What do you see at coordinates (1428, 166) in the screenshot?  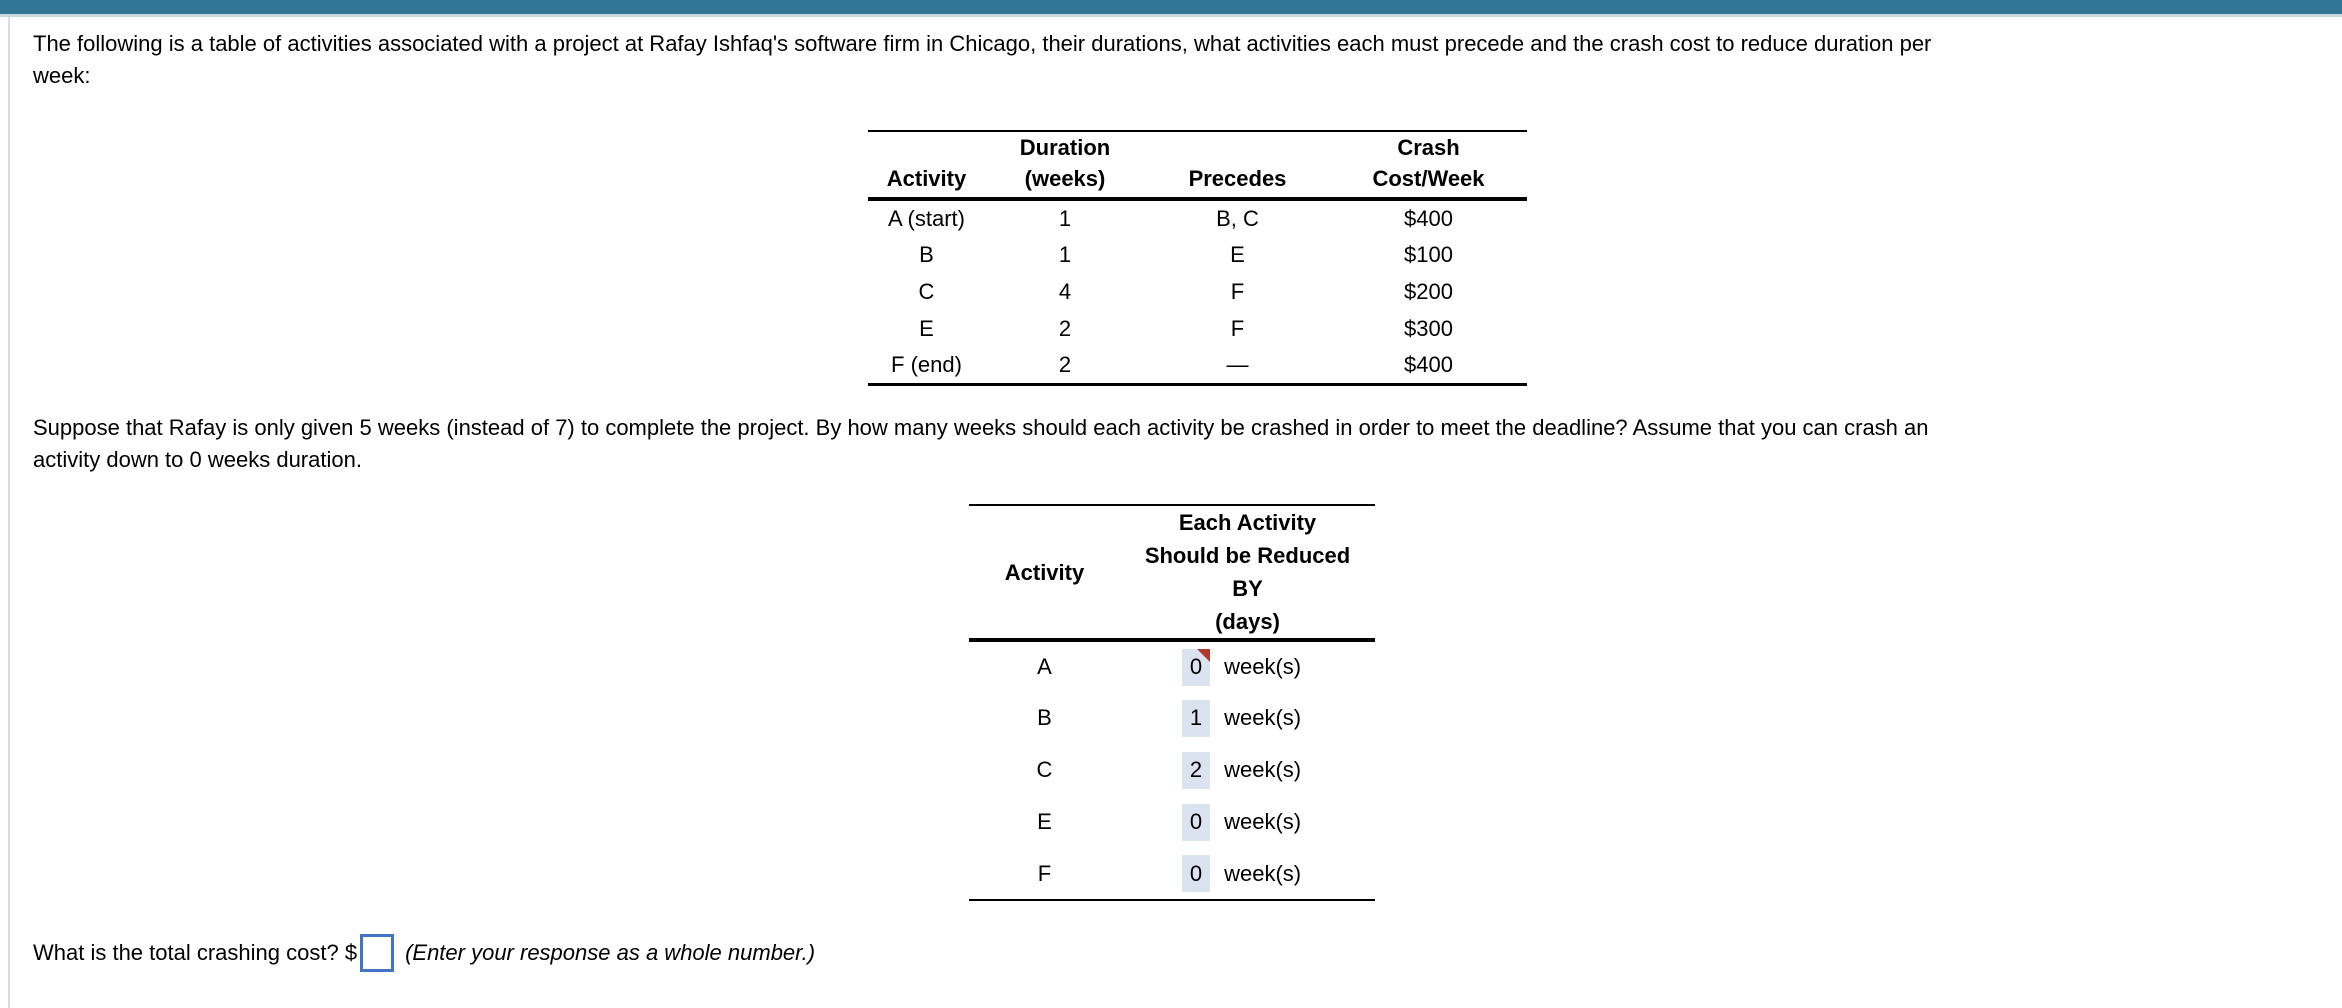 I see `crash-cost-column-header: Crash Cost/Week` at bounding box center [1428, 166].